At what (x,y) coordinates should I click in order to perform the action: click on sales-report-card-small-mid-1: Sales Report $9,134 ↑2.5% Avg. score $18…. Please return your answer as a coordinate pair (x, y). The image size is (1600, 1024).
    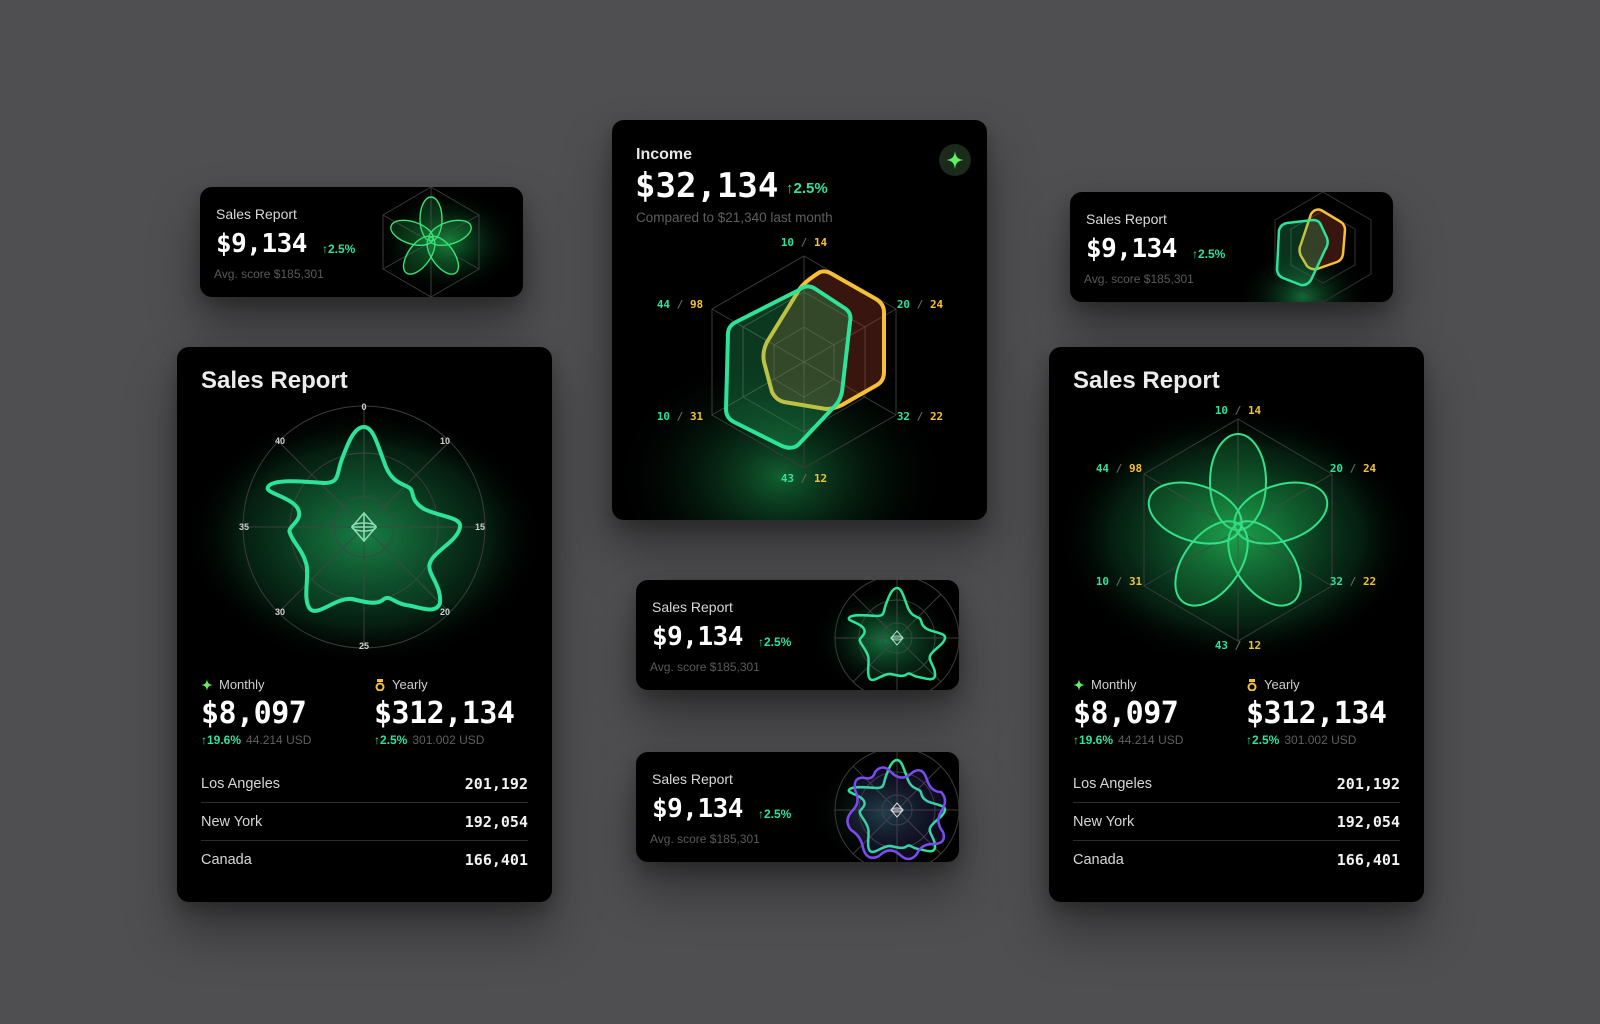
    Looking at the image, I should click on (797, 635).